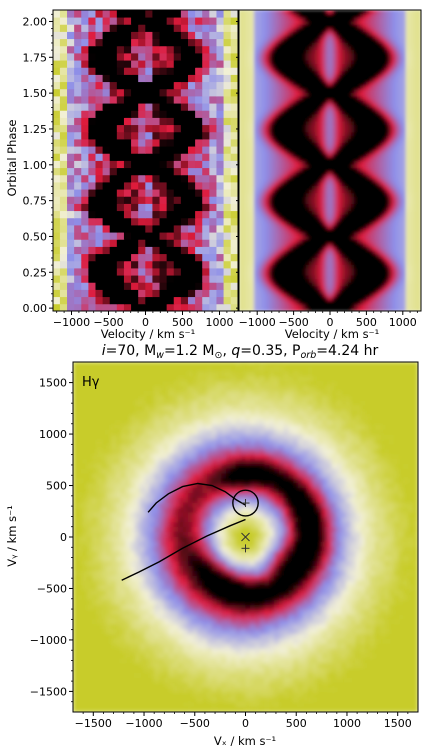 The height and width of the screenshot is (756, 429). I want to click on figure-suptitle: i=70, Mw=1.2 M⊙, q=0.35, Porb=4.24 hr, so click(240, 352).